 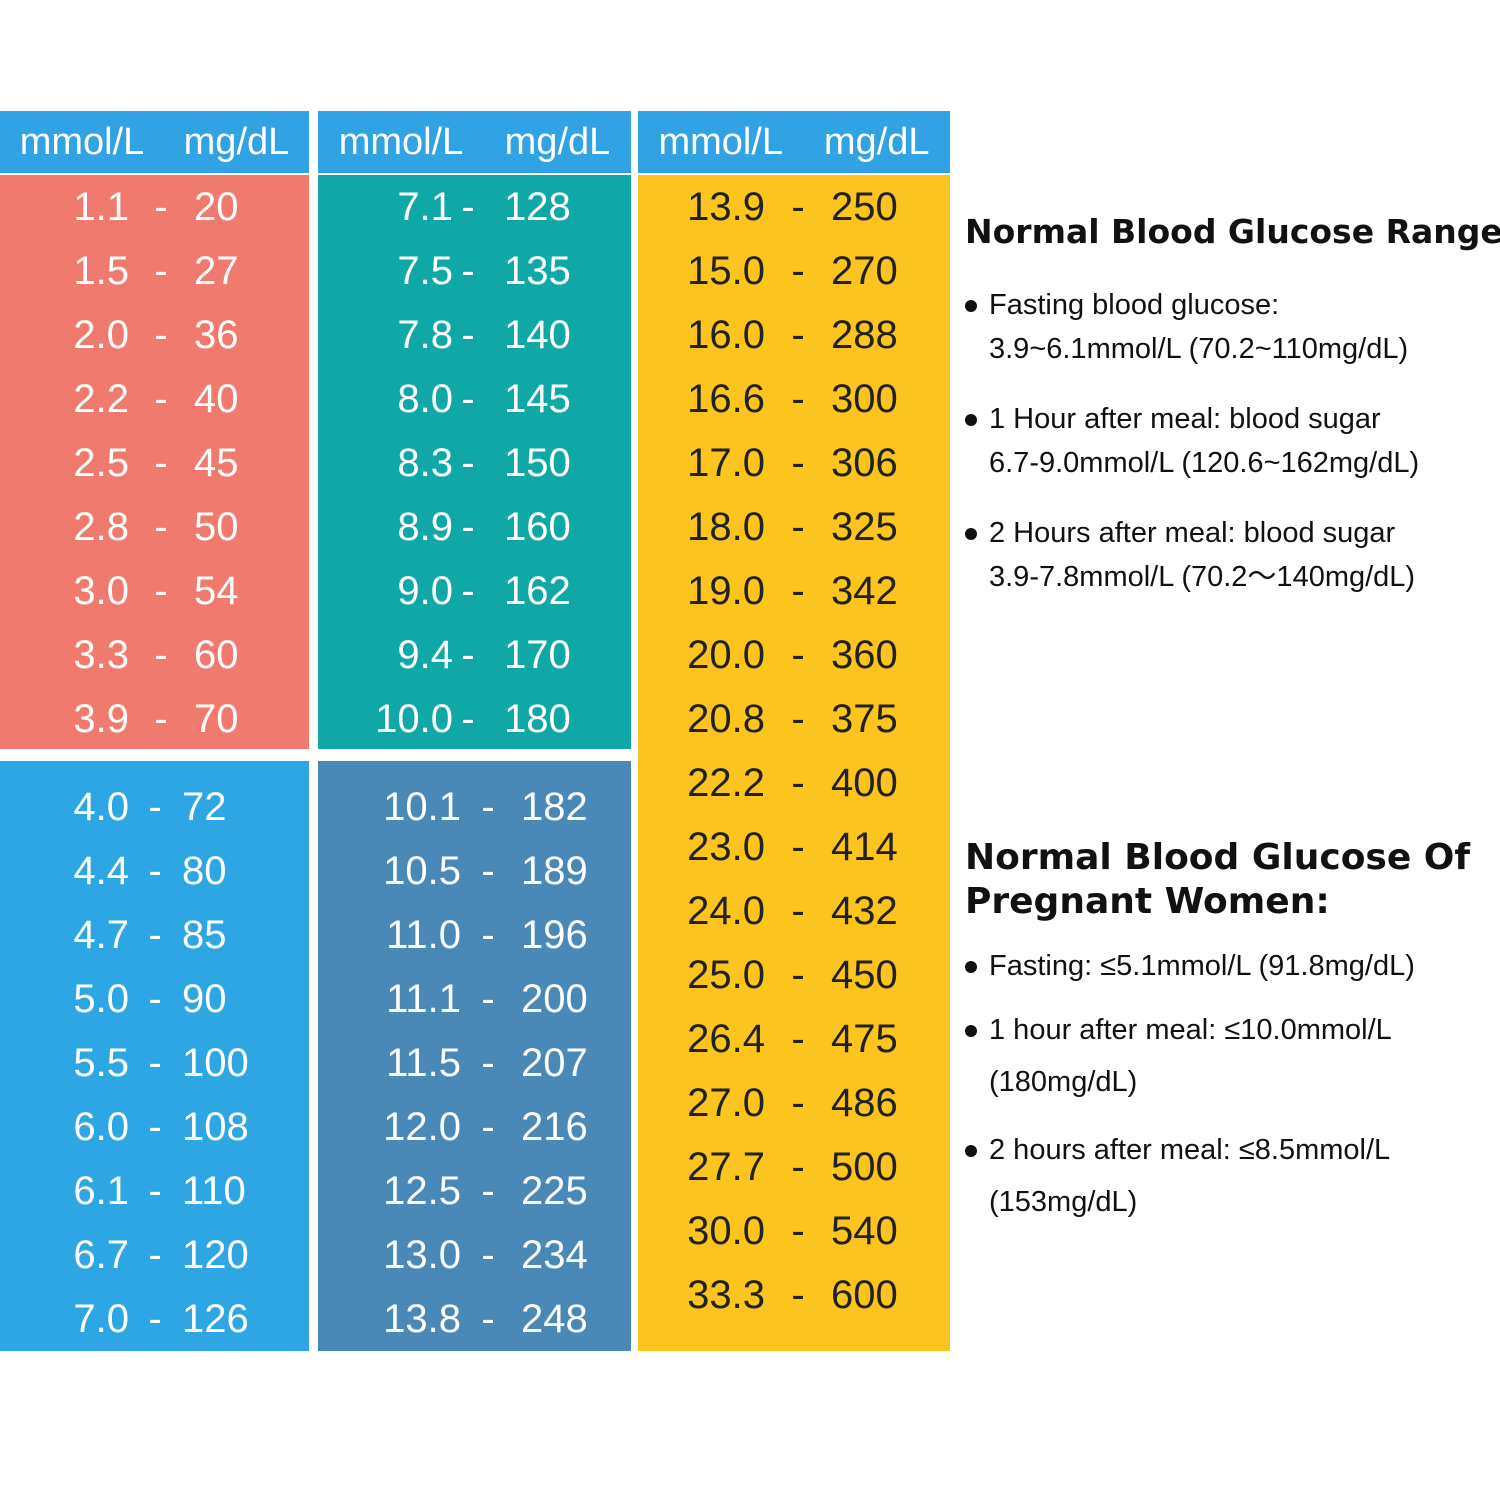 I want to click on table-row: 3.9-70, so click(x=154, y=719).